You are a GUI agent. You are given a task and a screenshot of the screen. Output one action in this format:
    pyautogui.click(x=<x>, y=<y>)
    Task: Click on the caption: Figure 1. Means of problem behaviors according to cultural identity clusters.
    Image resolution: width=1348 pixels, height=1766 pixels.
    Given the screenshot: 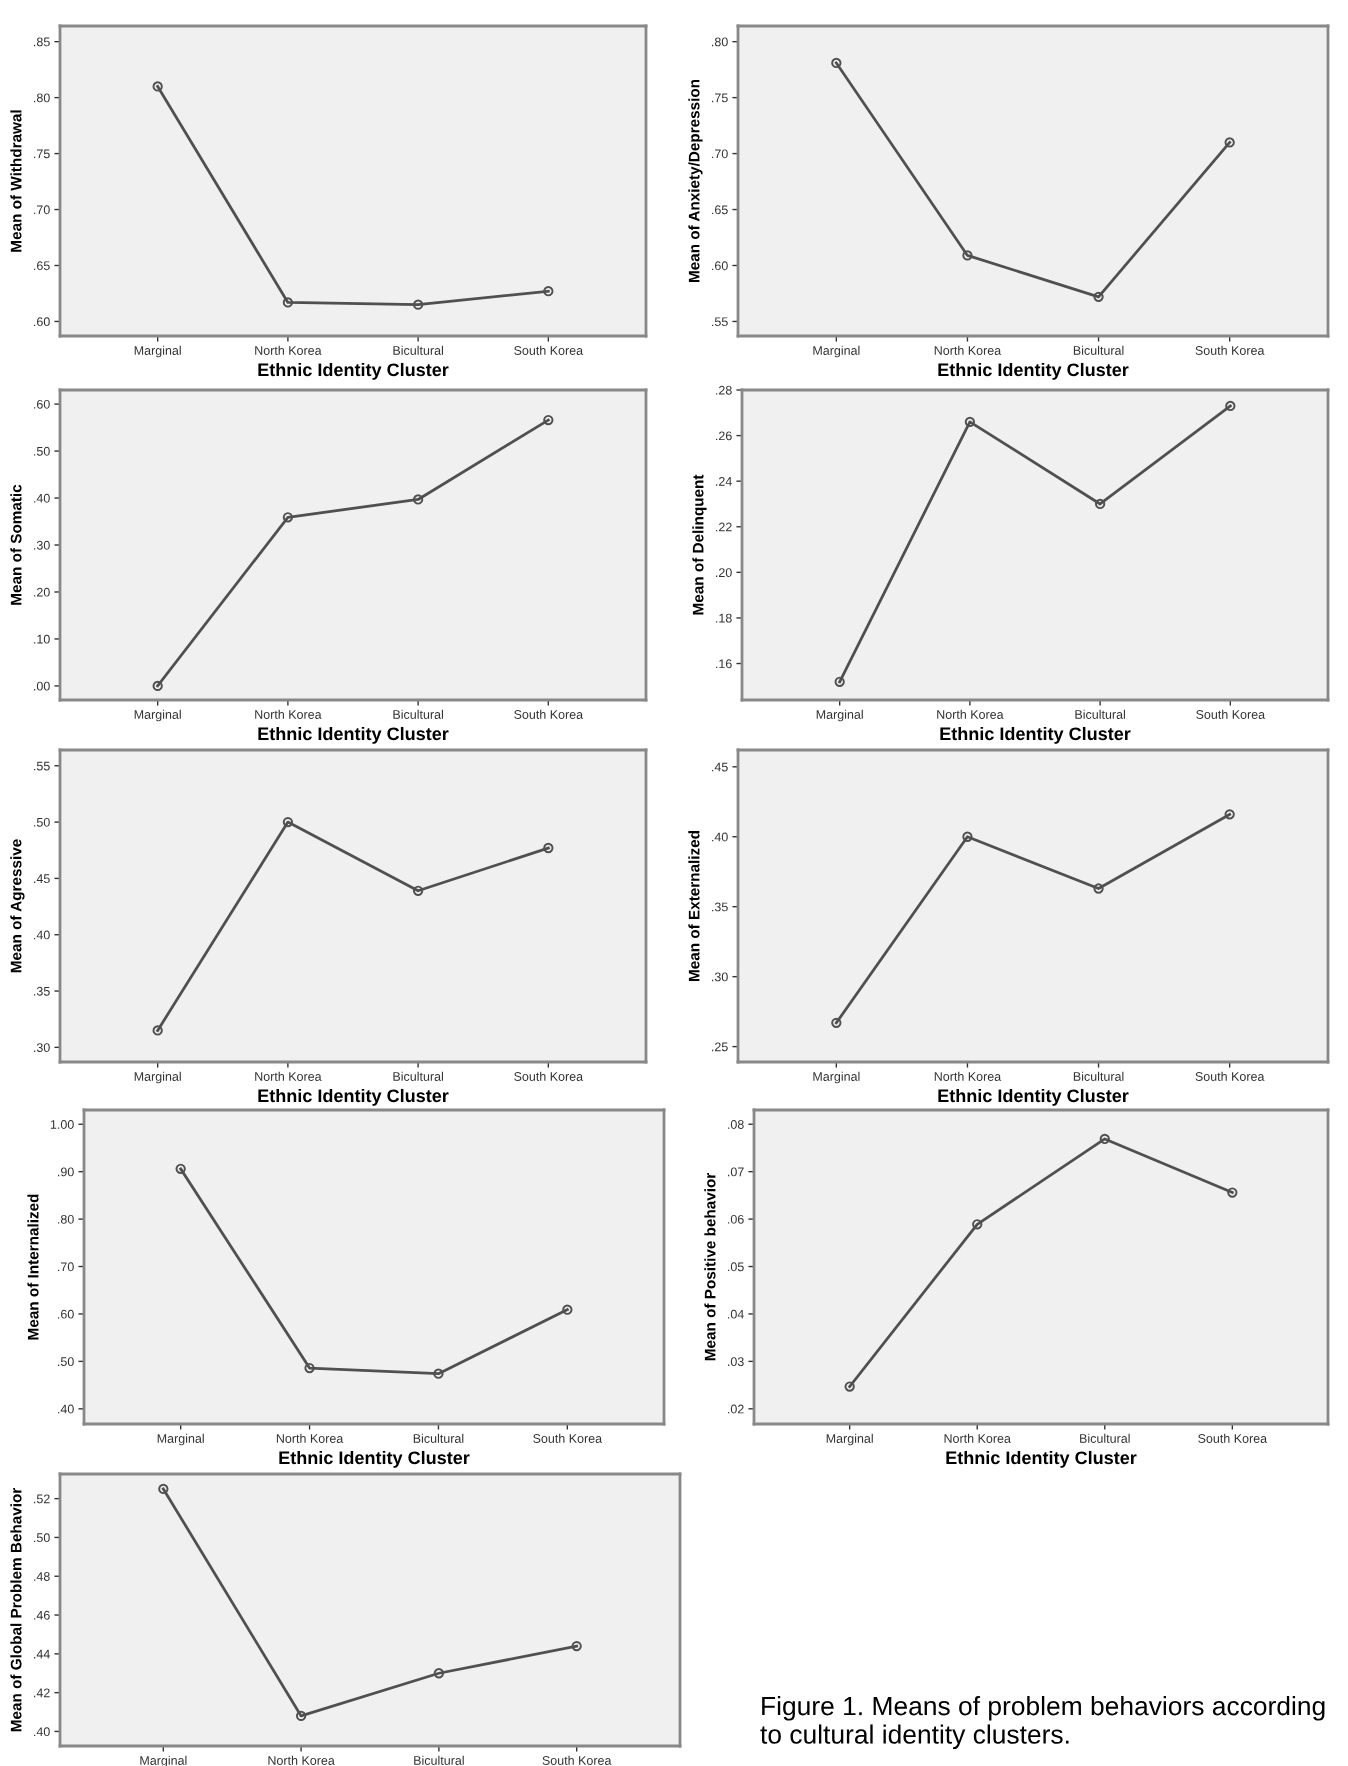 What is the action you would take?
    pyautogui.click(x=1042, y=1723)
    